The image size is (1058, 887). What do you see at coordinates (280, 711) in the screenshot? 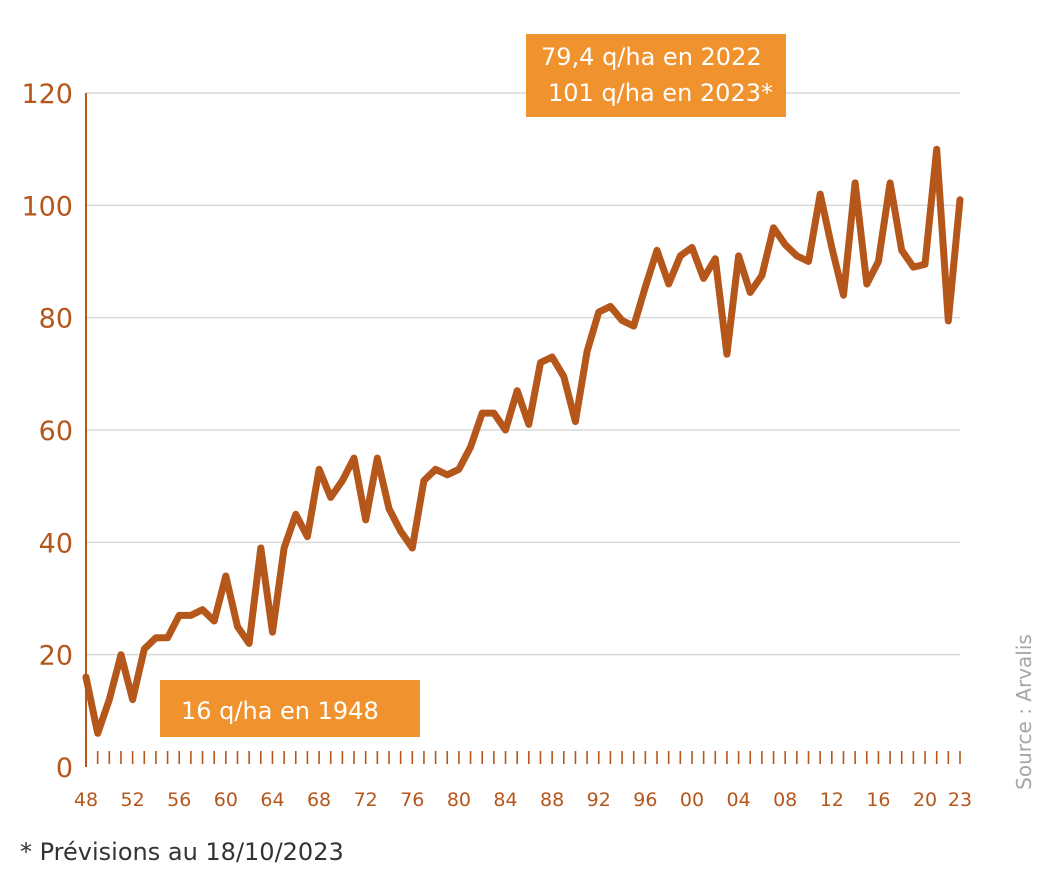
I see `annotation-1948-label: 16 q/ha en 1948` at bounding box center [280, 711].